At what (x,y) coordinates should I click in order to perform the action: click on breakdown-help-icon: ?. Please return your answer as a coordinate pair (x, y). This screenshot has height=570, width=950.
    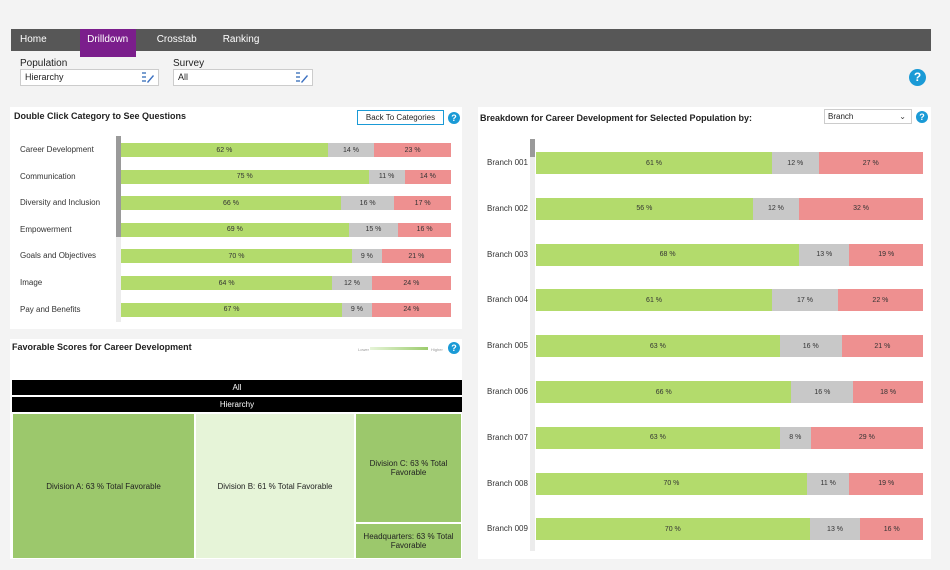
    Looking at the image, I should click on (922, 117).